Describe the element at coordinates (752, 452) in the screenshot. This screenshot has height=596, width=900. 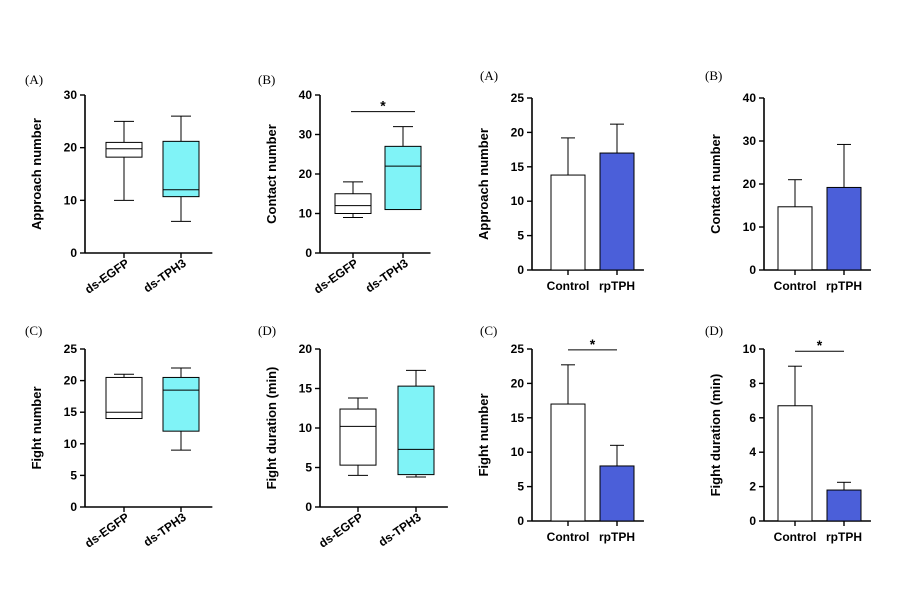
I see `y-tick-label: 4` at that location.